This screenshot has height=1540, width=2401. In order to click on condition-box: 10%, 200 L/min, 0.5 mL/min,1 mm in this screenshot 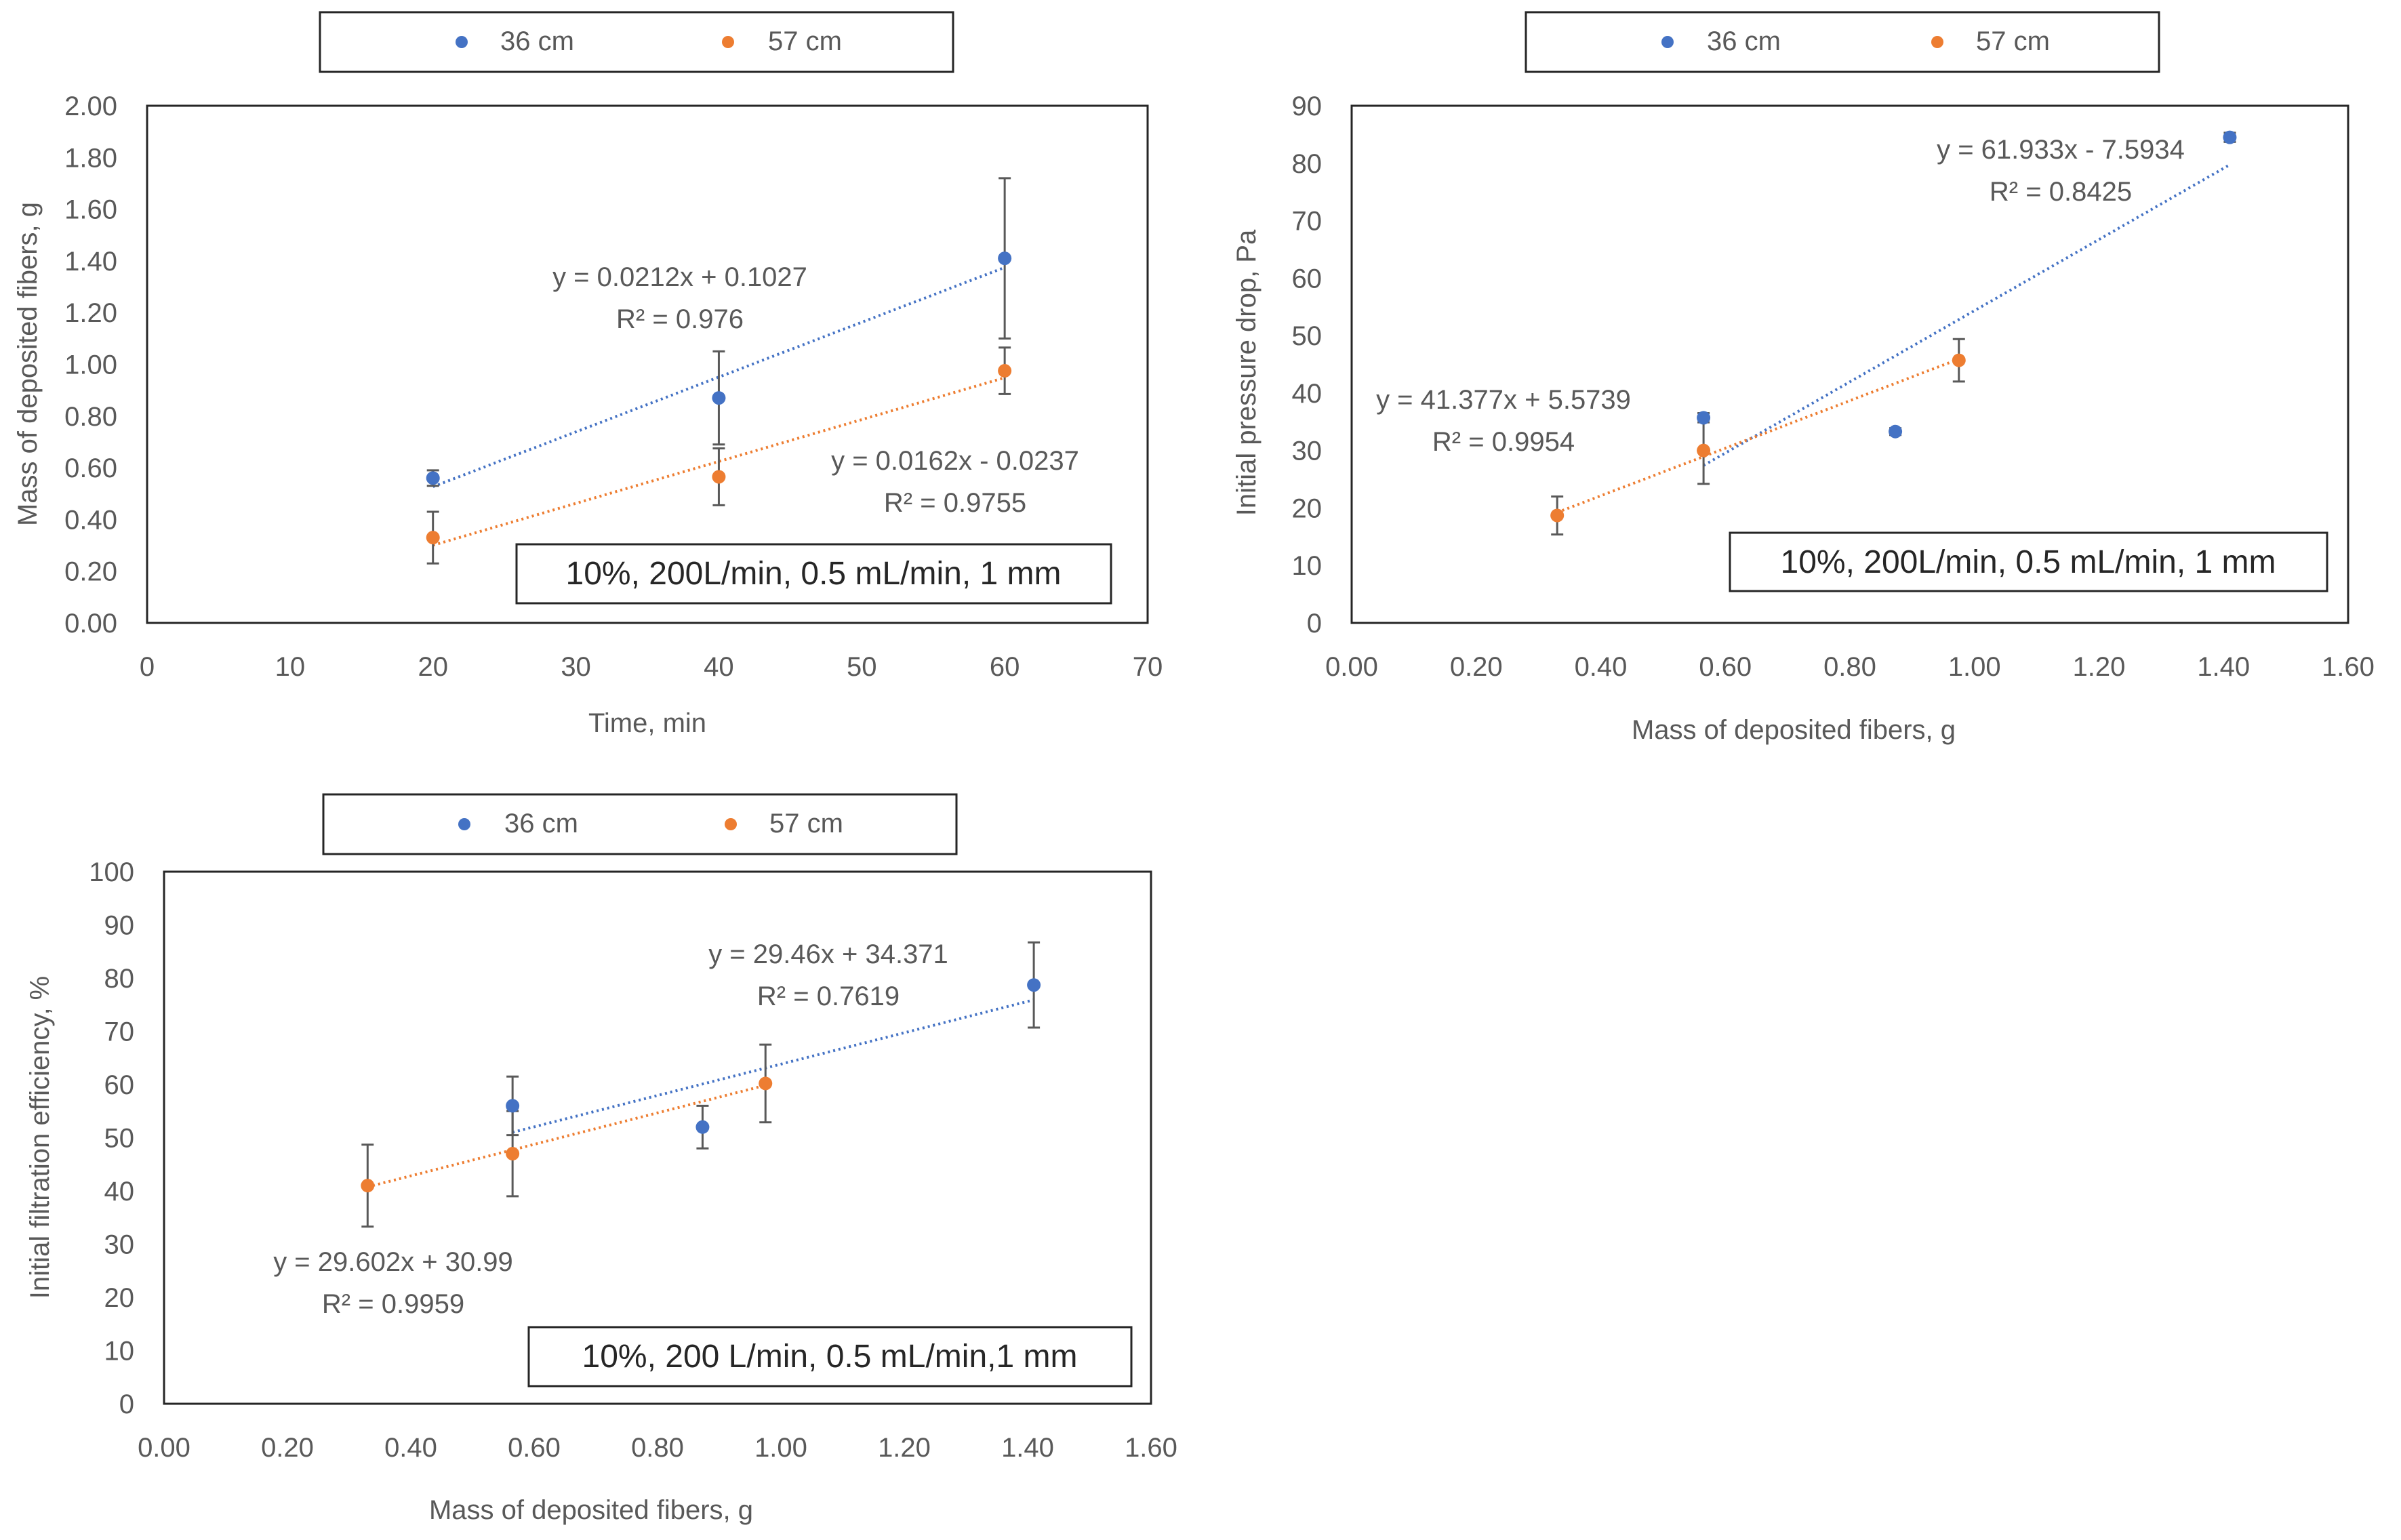, I will do `click(830, 1356)`.